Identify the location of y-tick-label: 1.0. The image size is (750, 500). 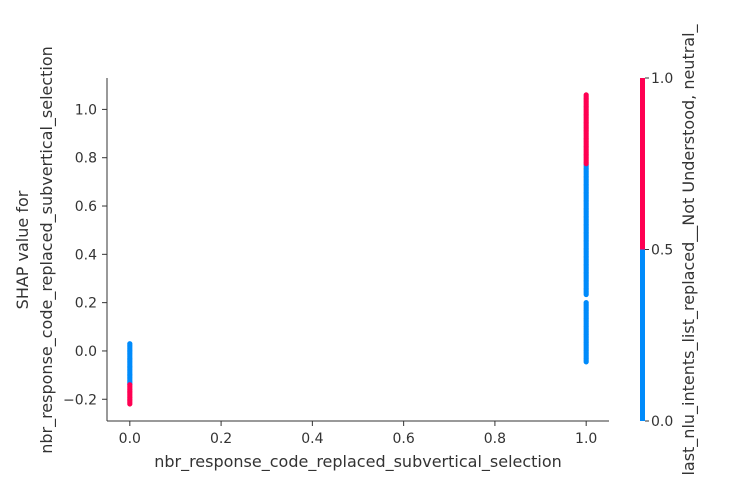
(86, 110).